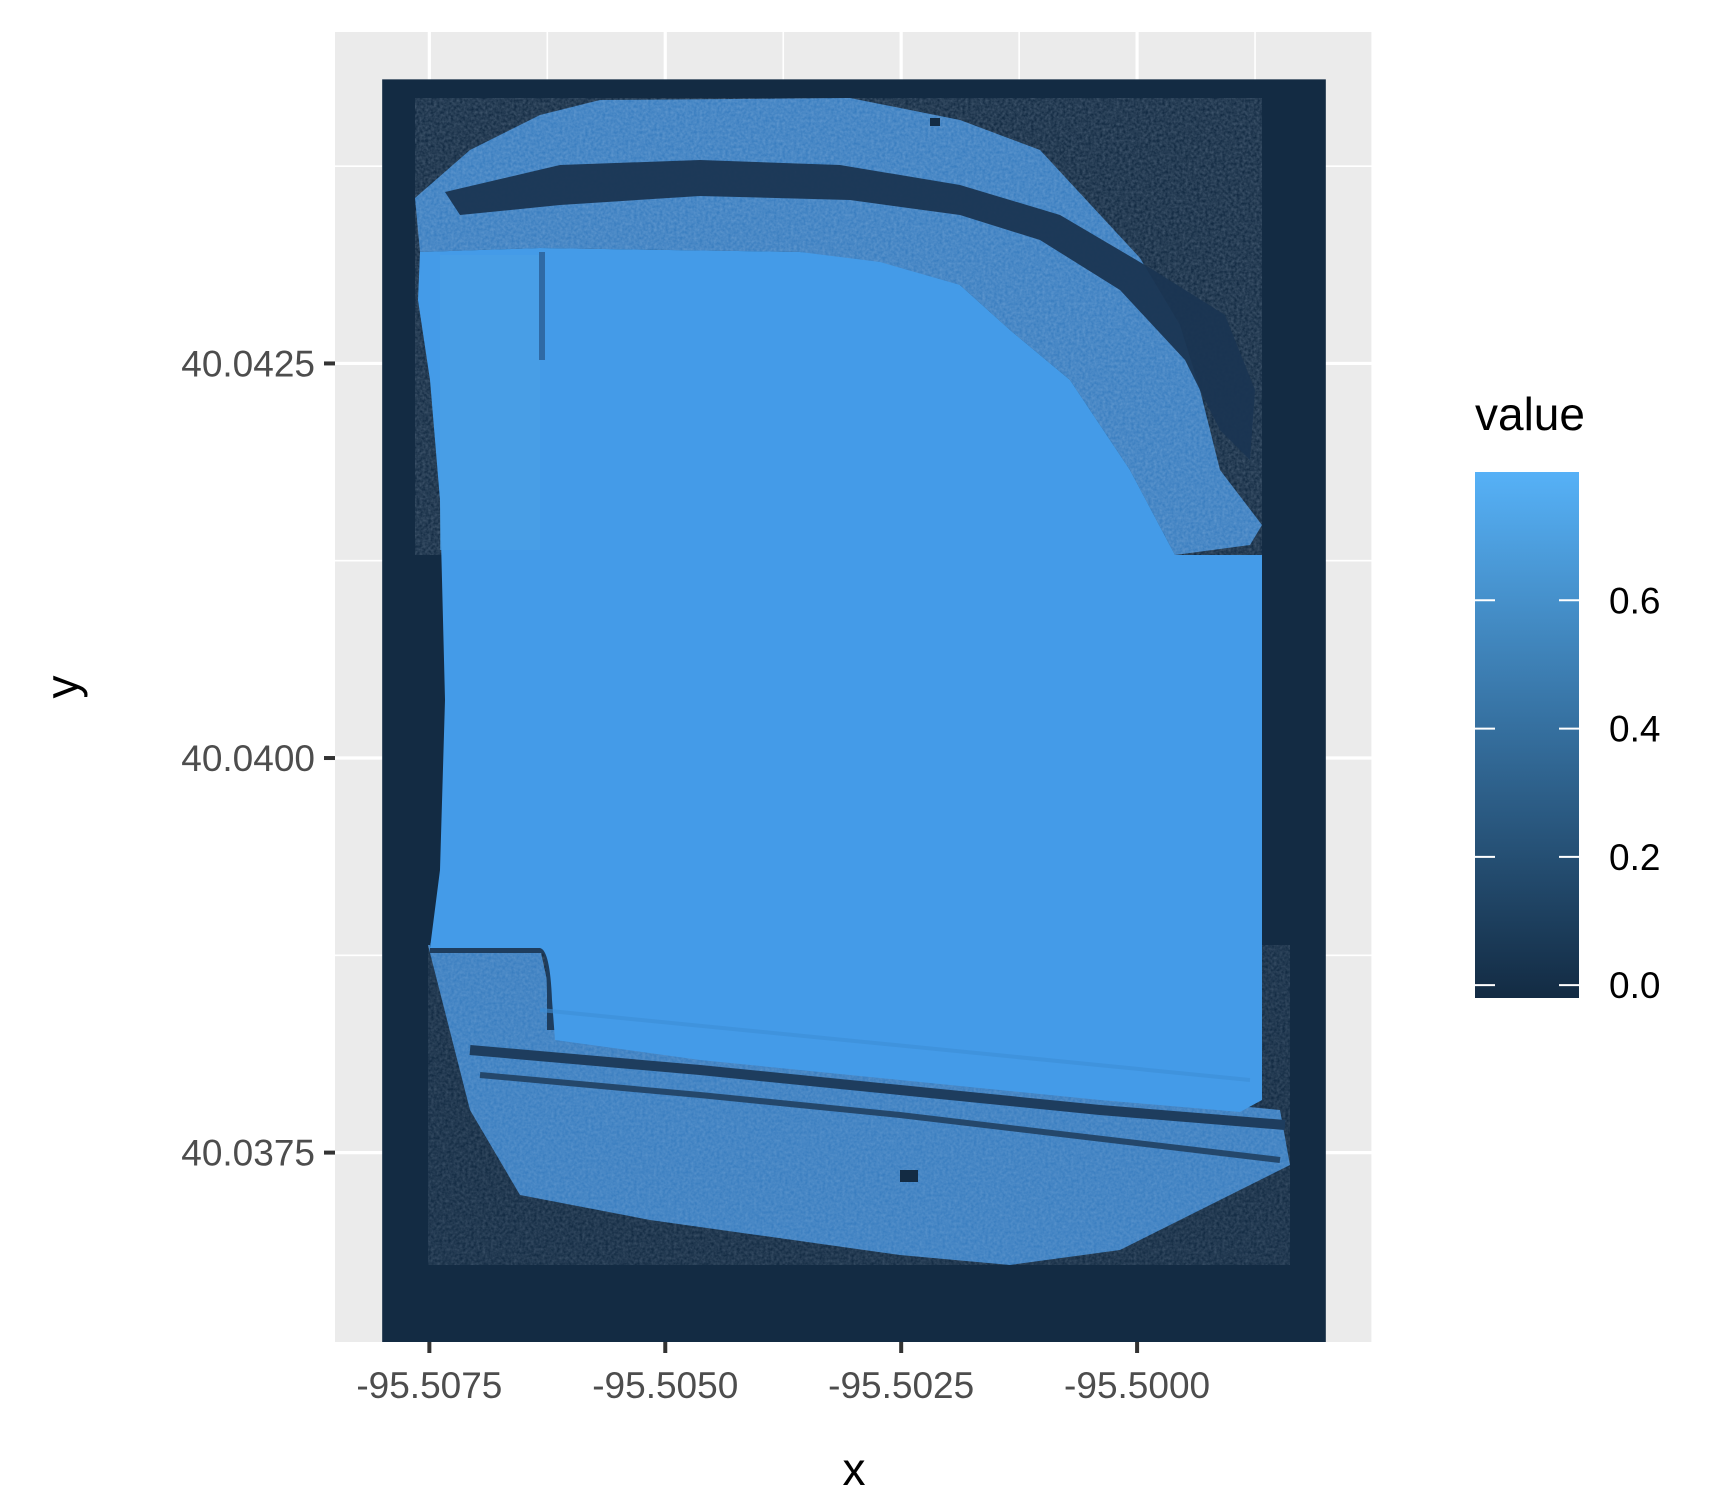  I want to click on legend-tick-label: 0.0, so click(1634, 985).